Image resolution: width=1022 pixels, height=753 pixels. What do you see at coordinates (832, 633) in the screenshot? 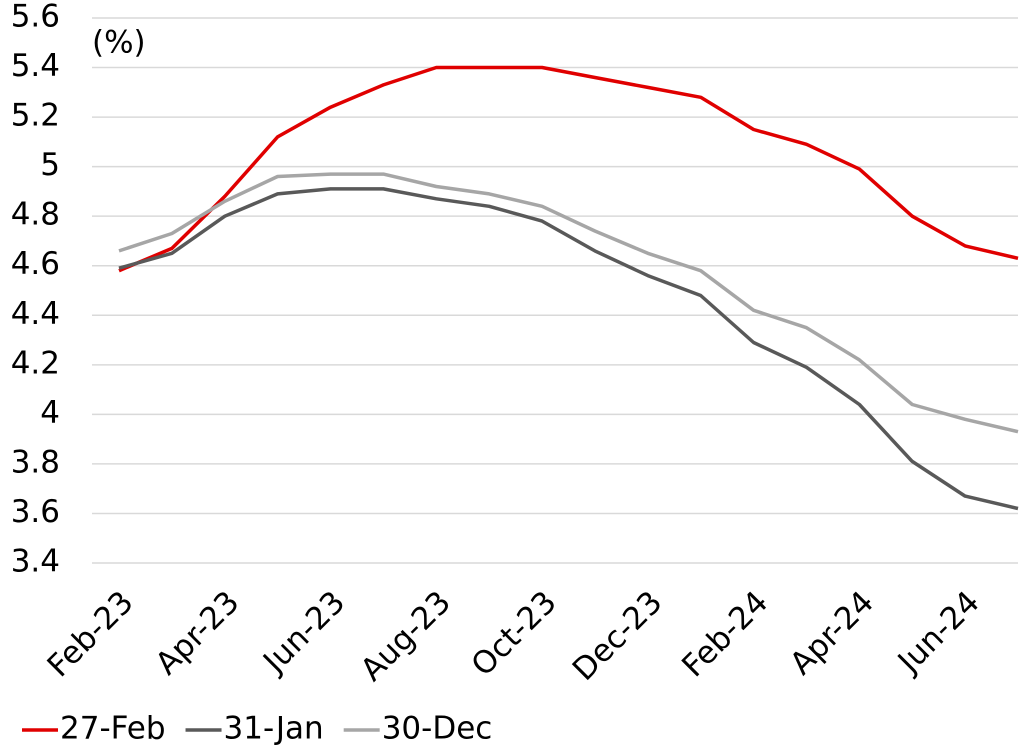
I see `x-tick-label: Apr-24` at bounding box center [832, 633].